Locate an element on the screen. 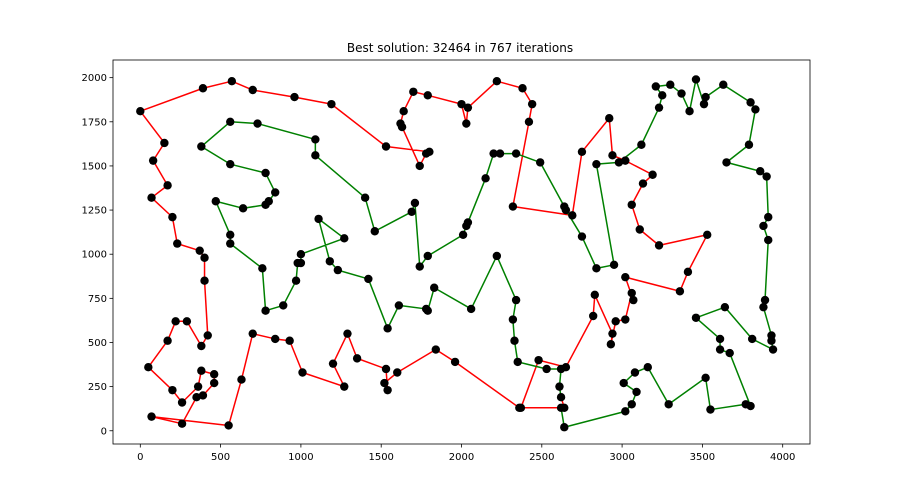 This screenshot has width=900, height=500. x-tick-label: 3500 is located at coordinates (702, 457).